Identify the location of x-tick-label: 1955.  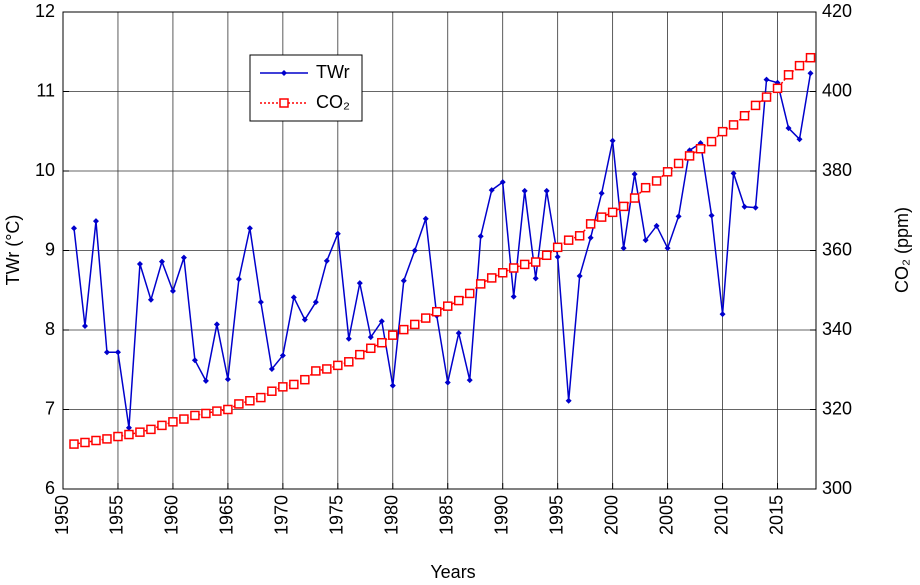
(117, 515).